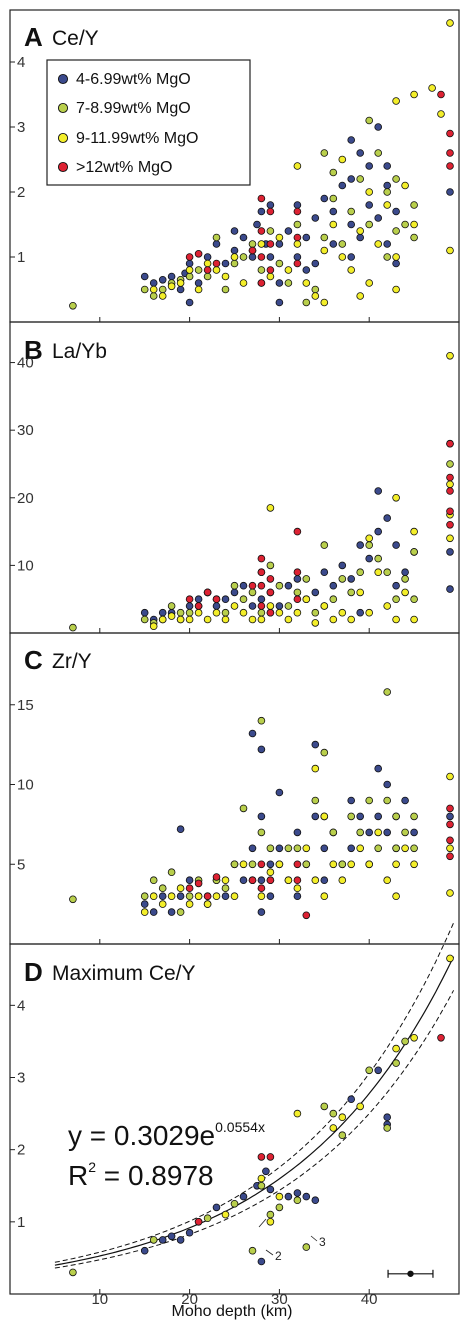 This screenshot has width=465, height=1322. Describe the element at coordinates (124, 973) in the screenshot. I see `panel-d-title: Maximum Ce/Y` at that location.